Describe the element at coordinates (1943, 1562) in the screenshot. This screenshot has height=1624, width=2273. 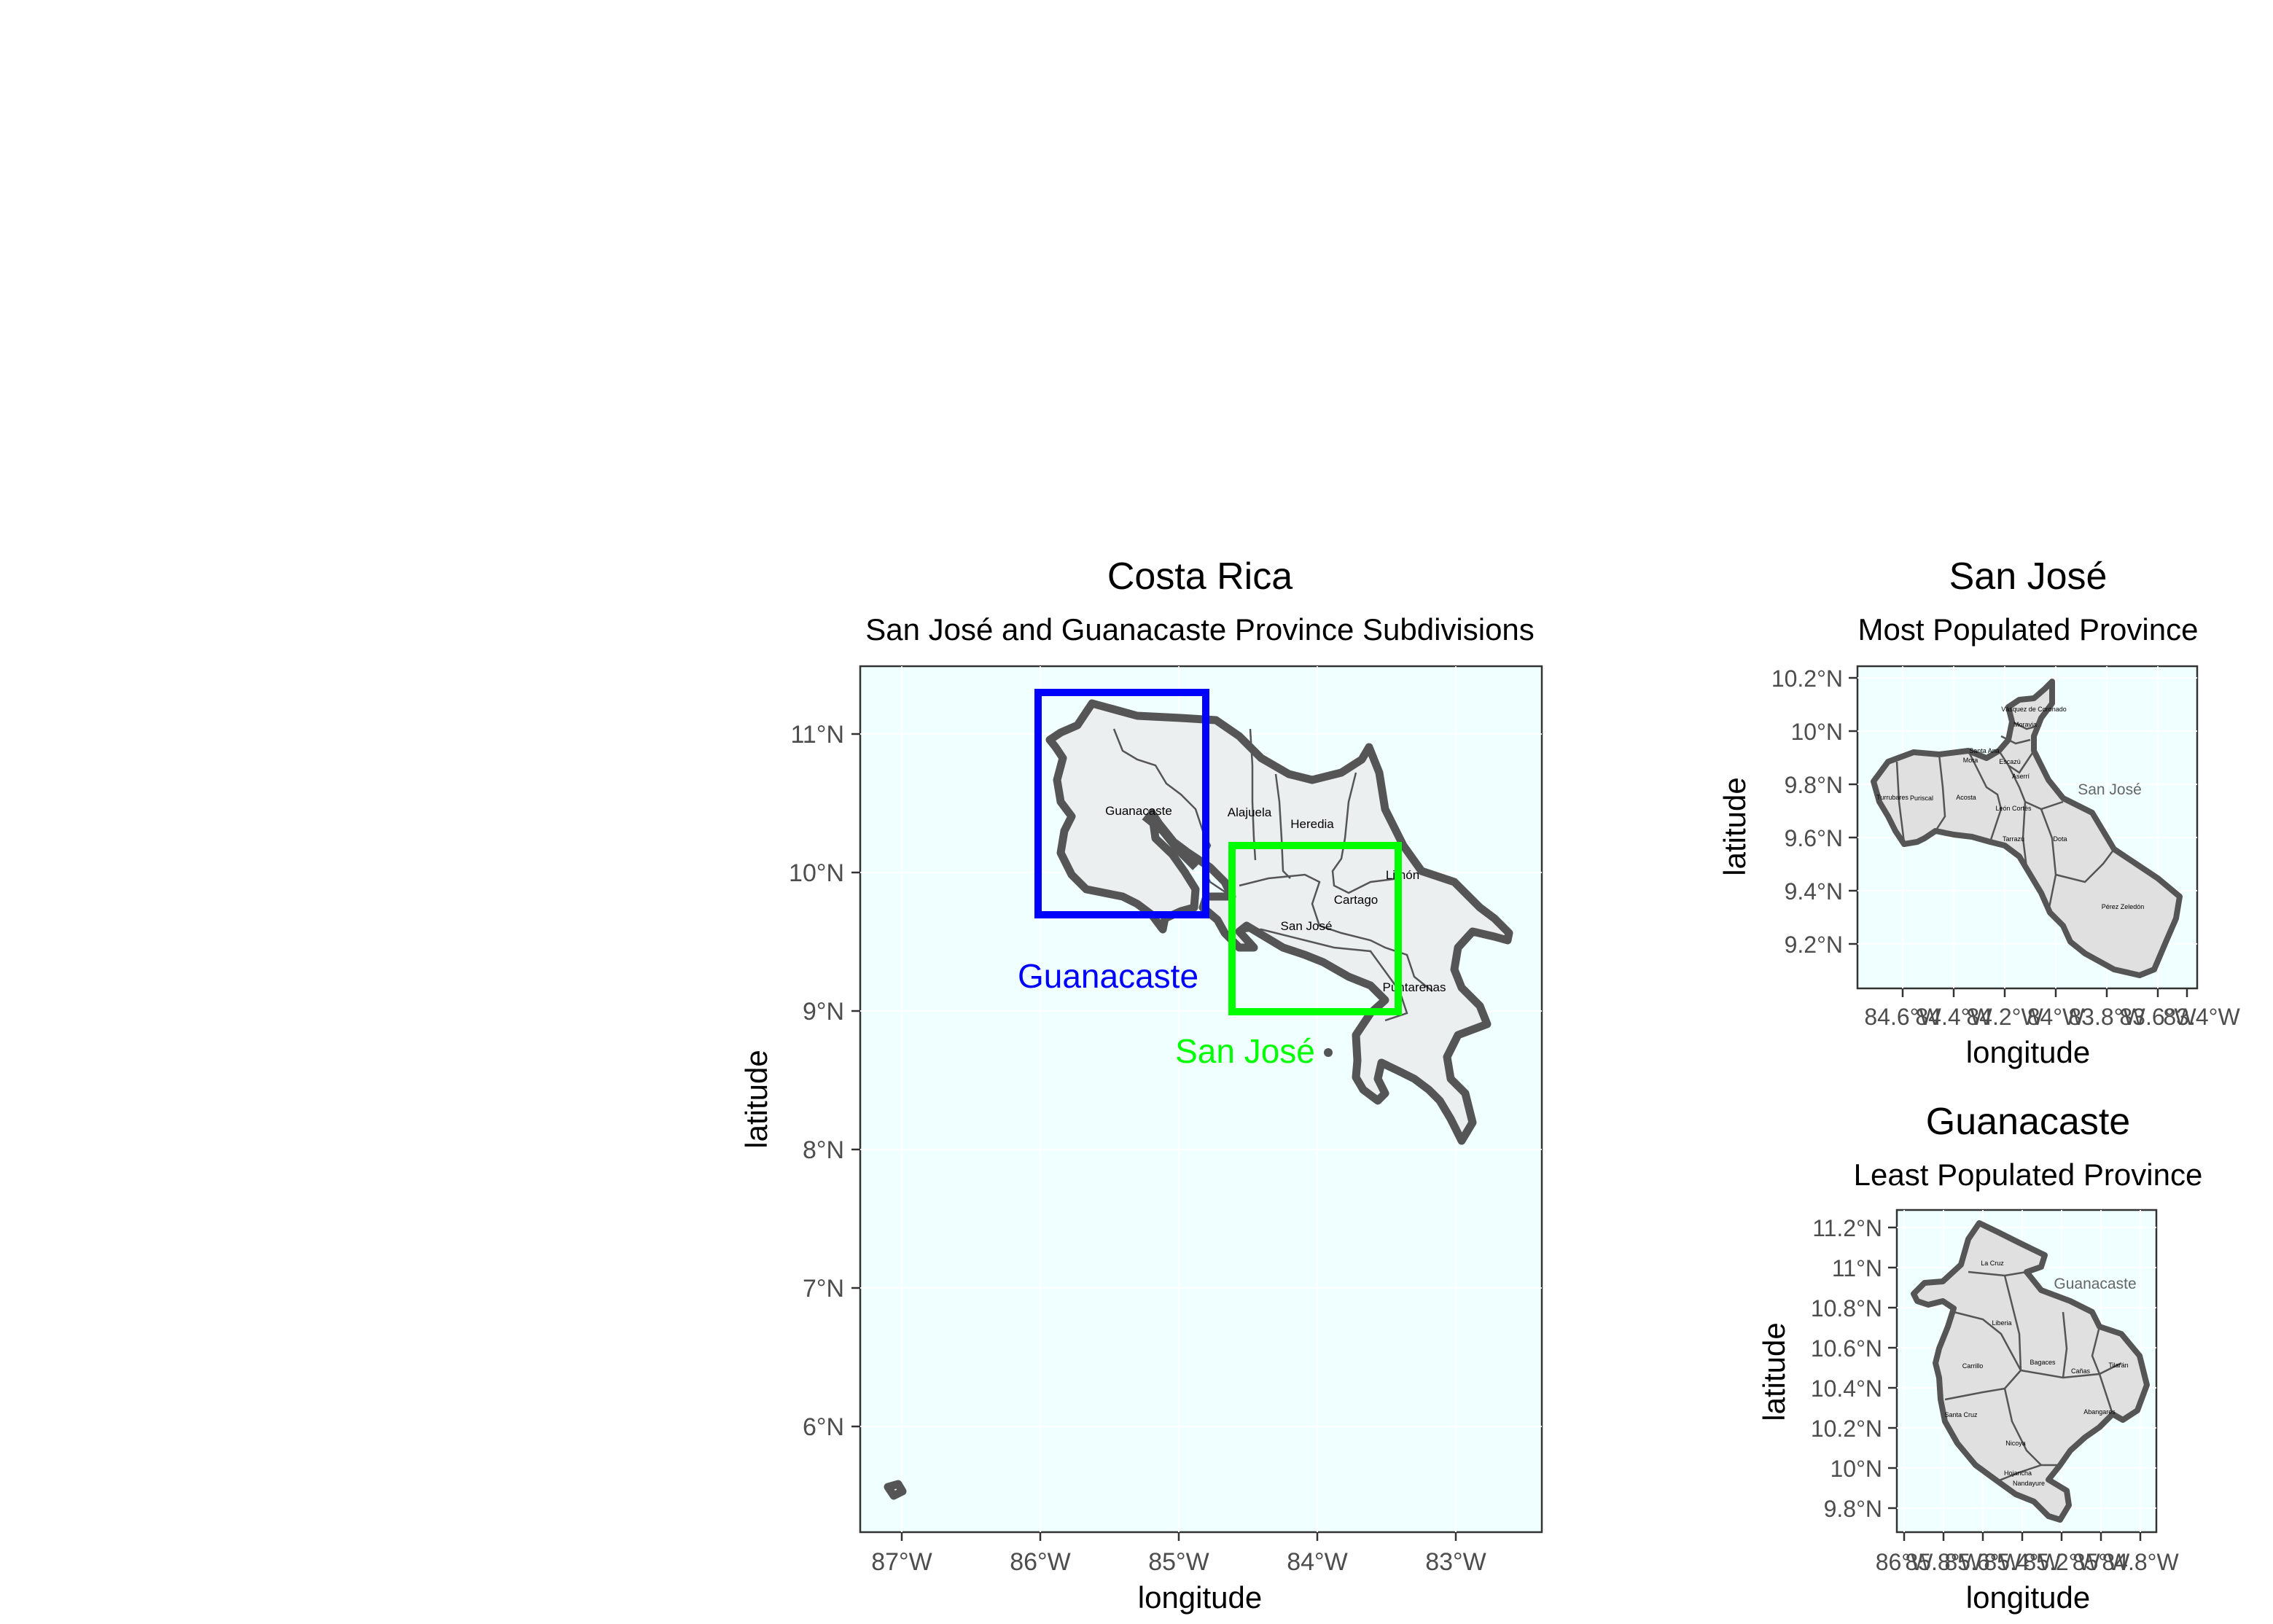
I see `gu-x-tick: 85.8°W` at that location.